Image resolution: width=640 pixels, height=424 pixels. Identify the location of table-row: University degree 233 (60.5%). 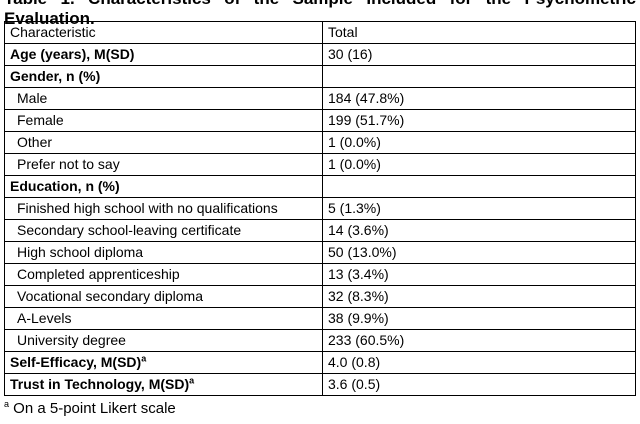
(320, 340).